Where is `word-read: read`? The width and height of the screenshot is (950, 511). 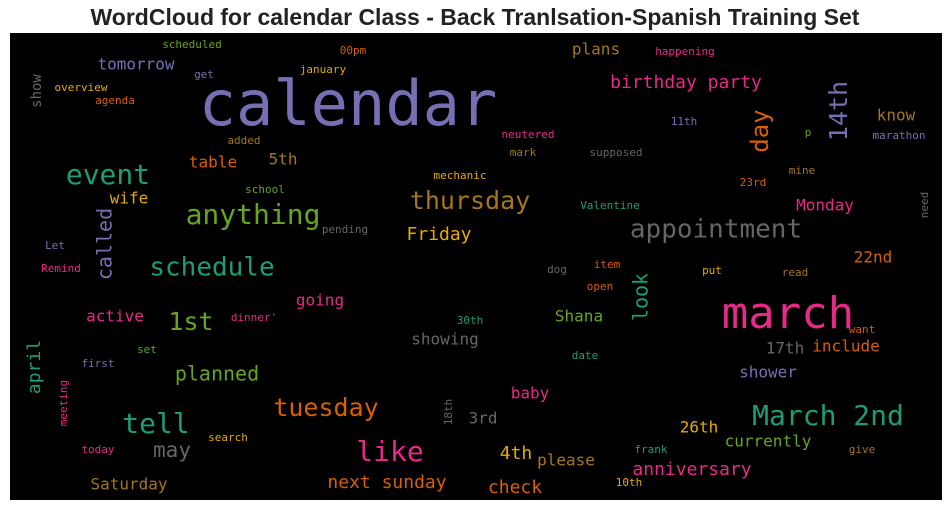
word-read: read is located at coordinates (795, 272).